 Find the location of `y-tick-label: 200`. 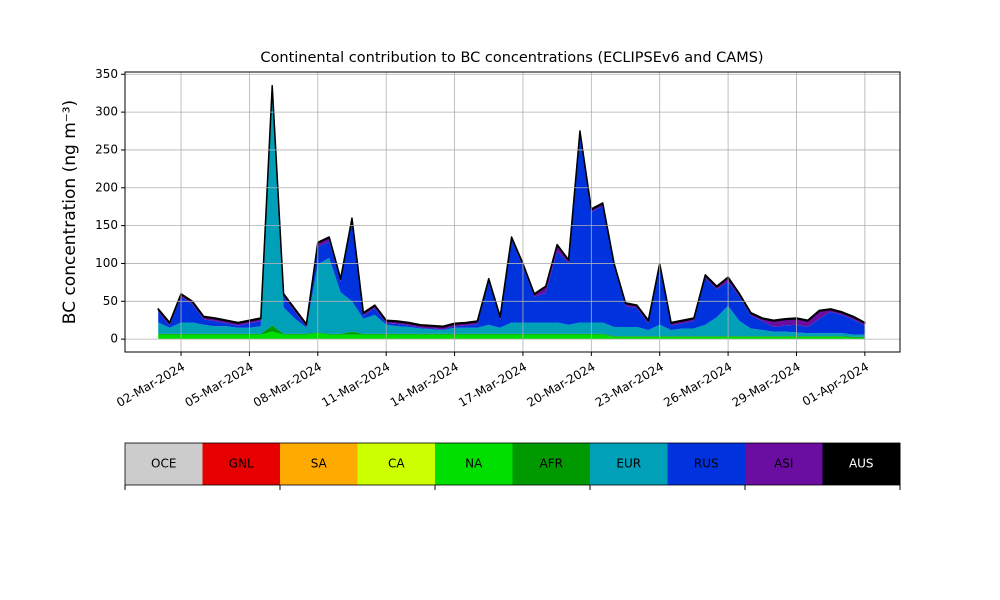

y-tick-label: 200 is located at coordinates (106, 187).